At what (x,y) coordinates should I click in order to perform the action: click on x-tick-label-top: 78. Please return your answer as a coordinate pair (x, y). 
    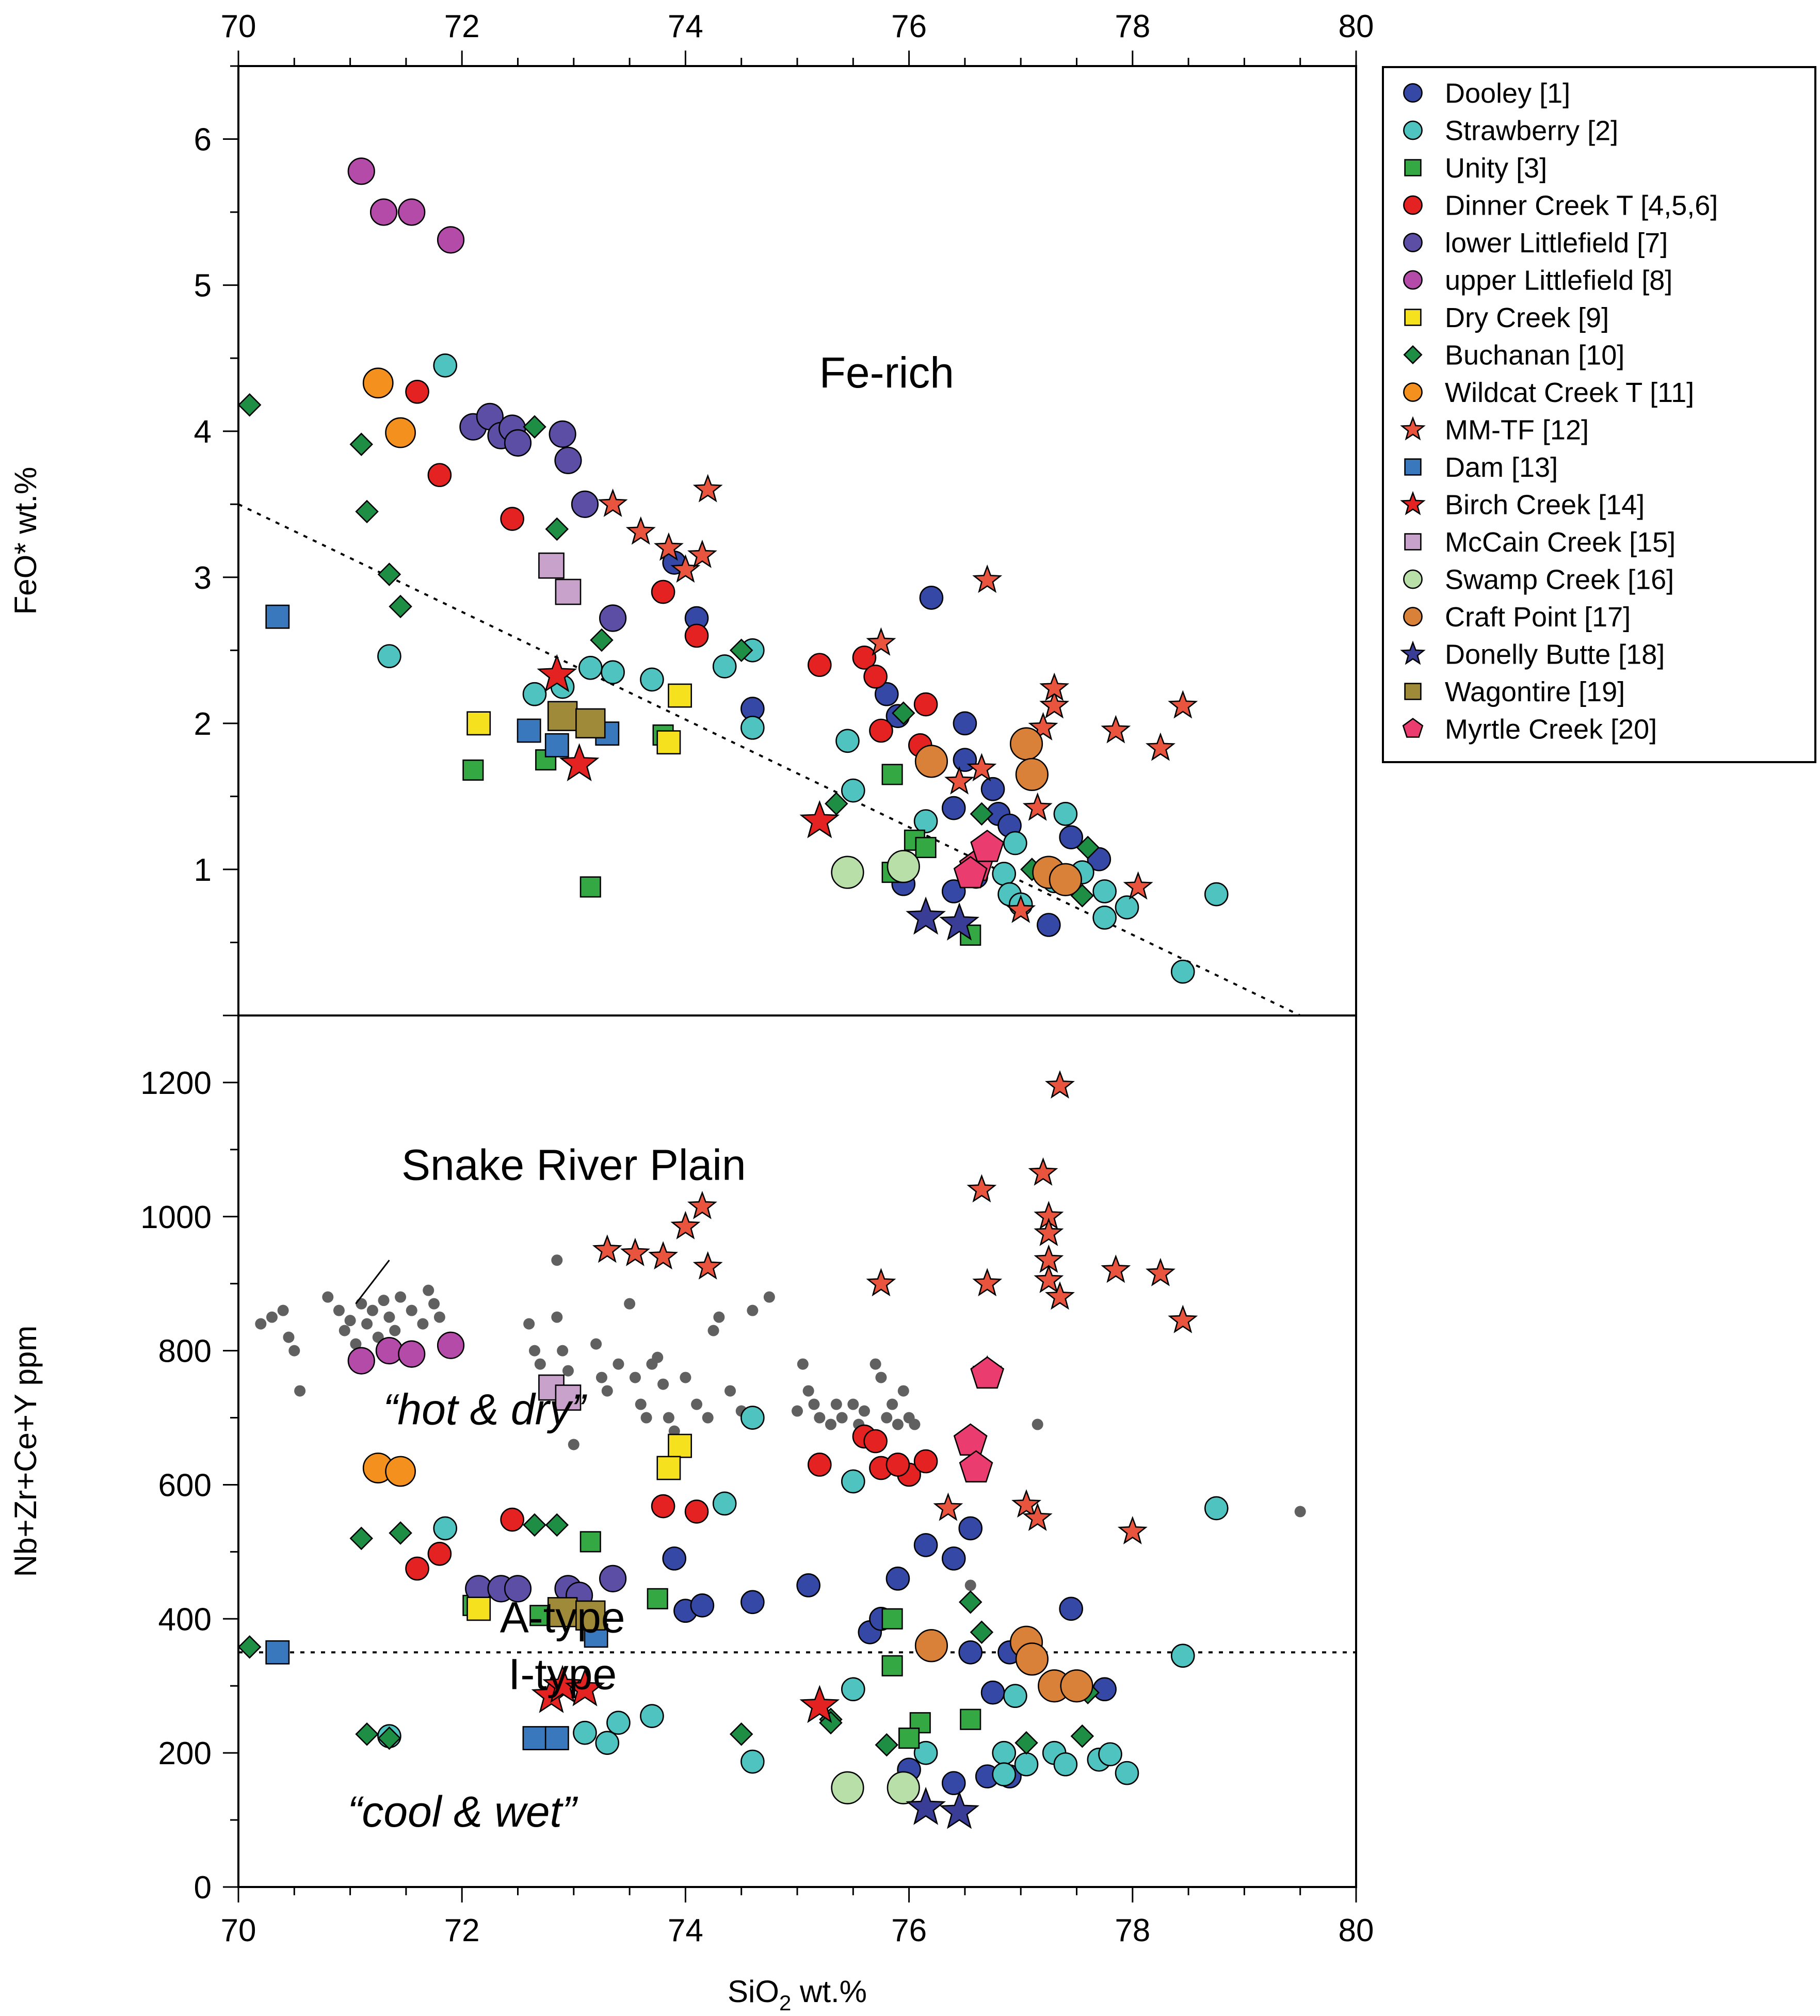
    Looking at the image, I should click on (1132, 26).